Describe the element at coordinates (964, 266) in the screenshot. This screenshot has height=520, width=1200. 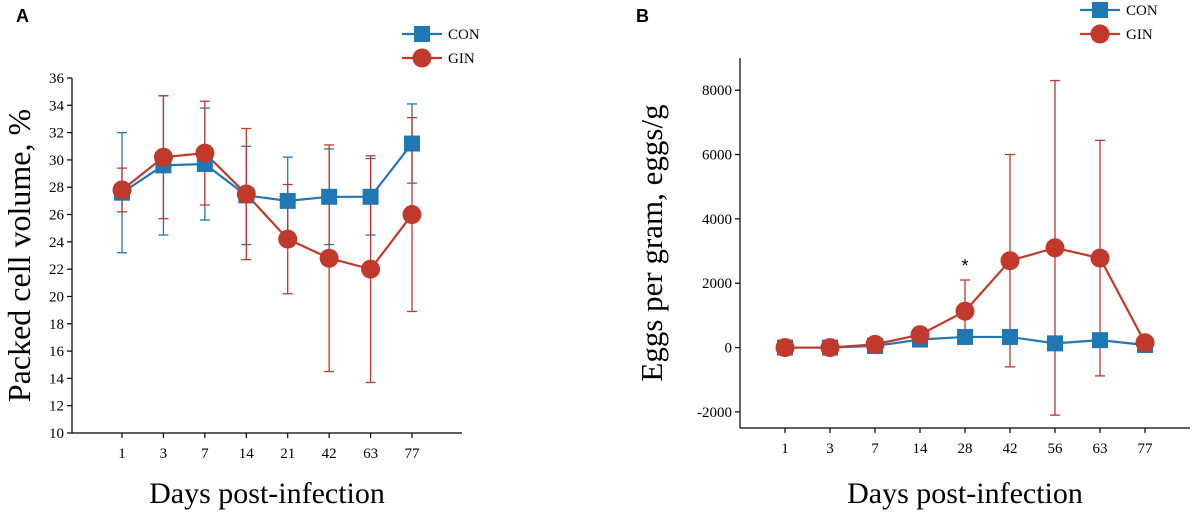
I see `significance-asterisk: *` at that location.